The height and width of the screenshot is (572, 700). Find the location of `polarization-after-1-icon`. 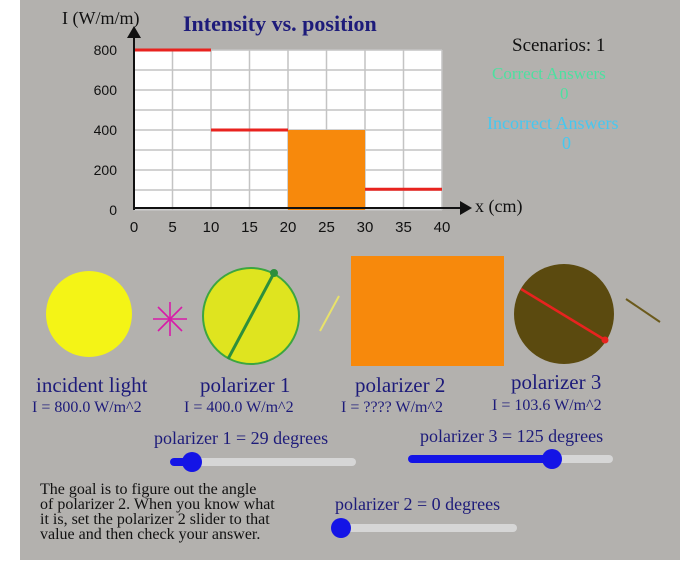

polarization-after-1-icon is located at coordinates (329, 313).